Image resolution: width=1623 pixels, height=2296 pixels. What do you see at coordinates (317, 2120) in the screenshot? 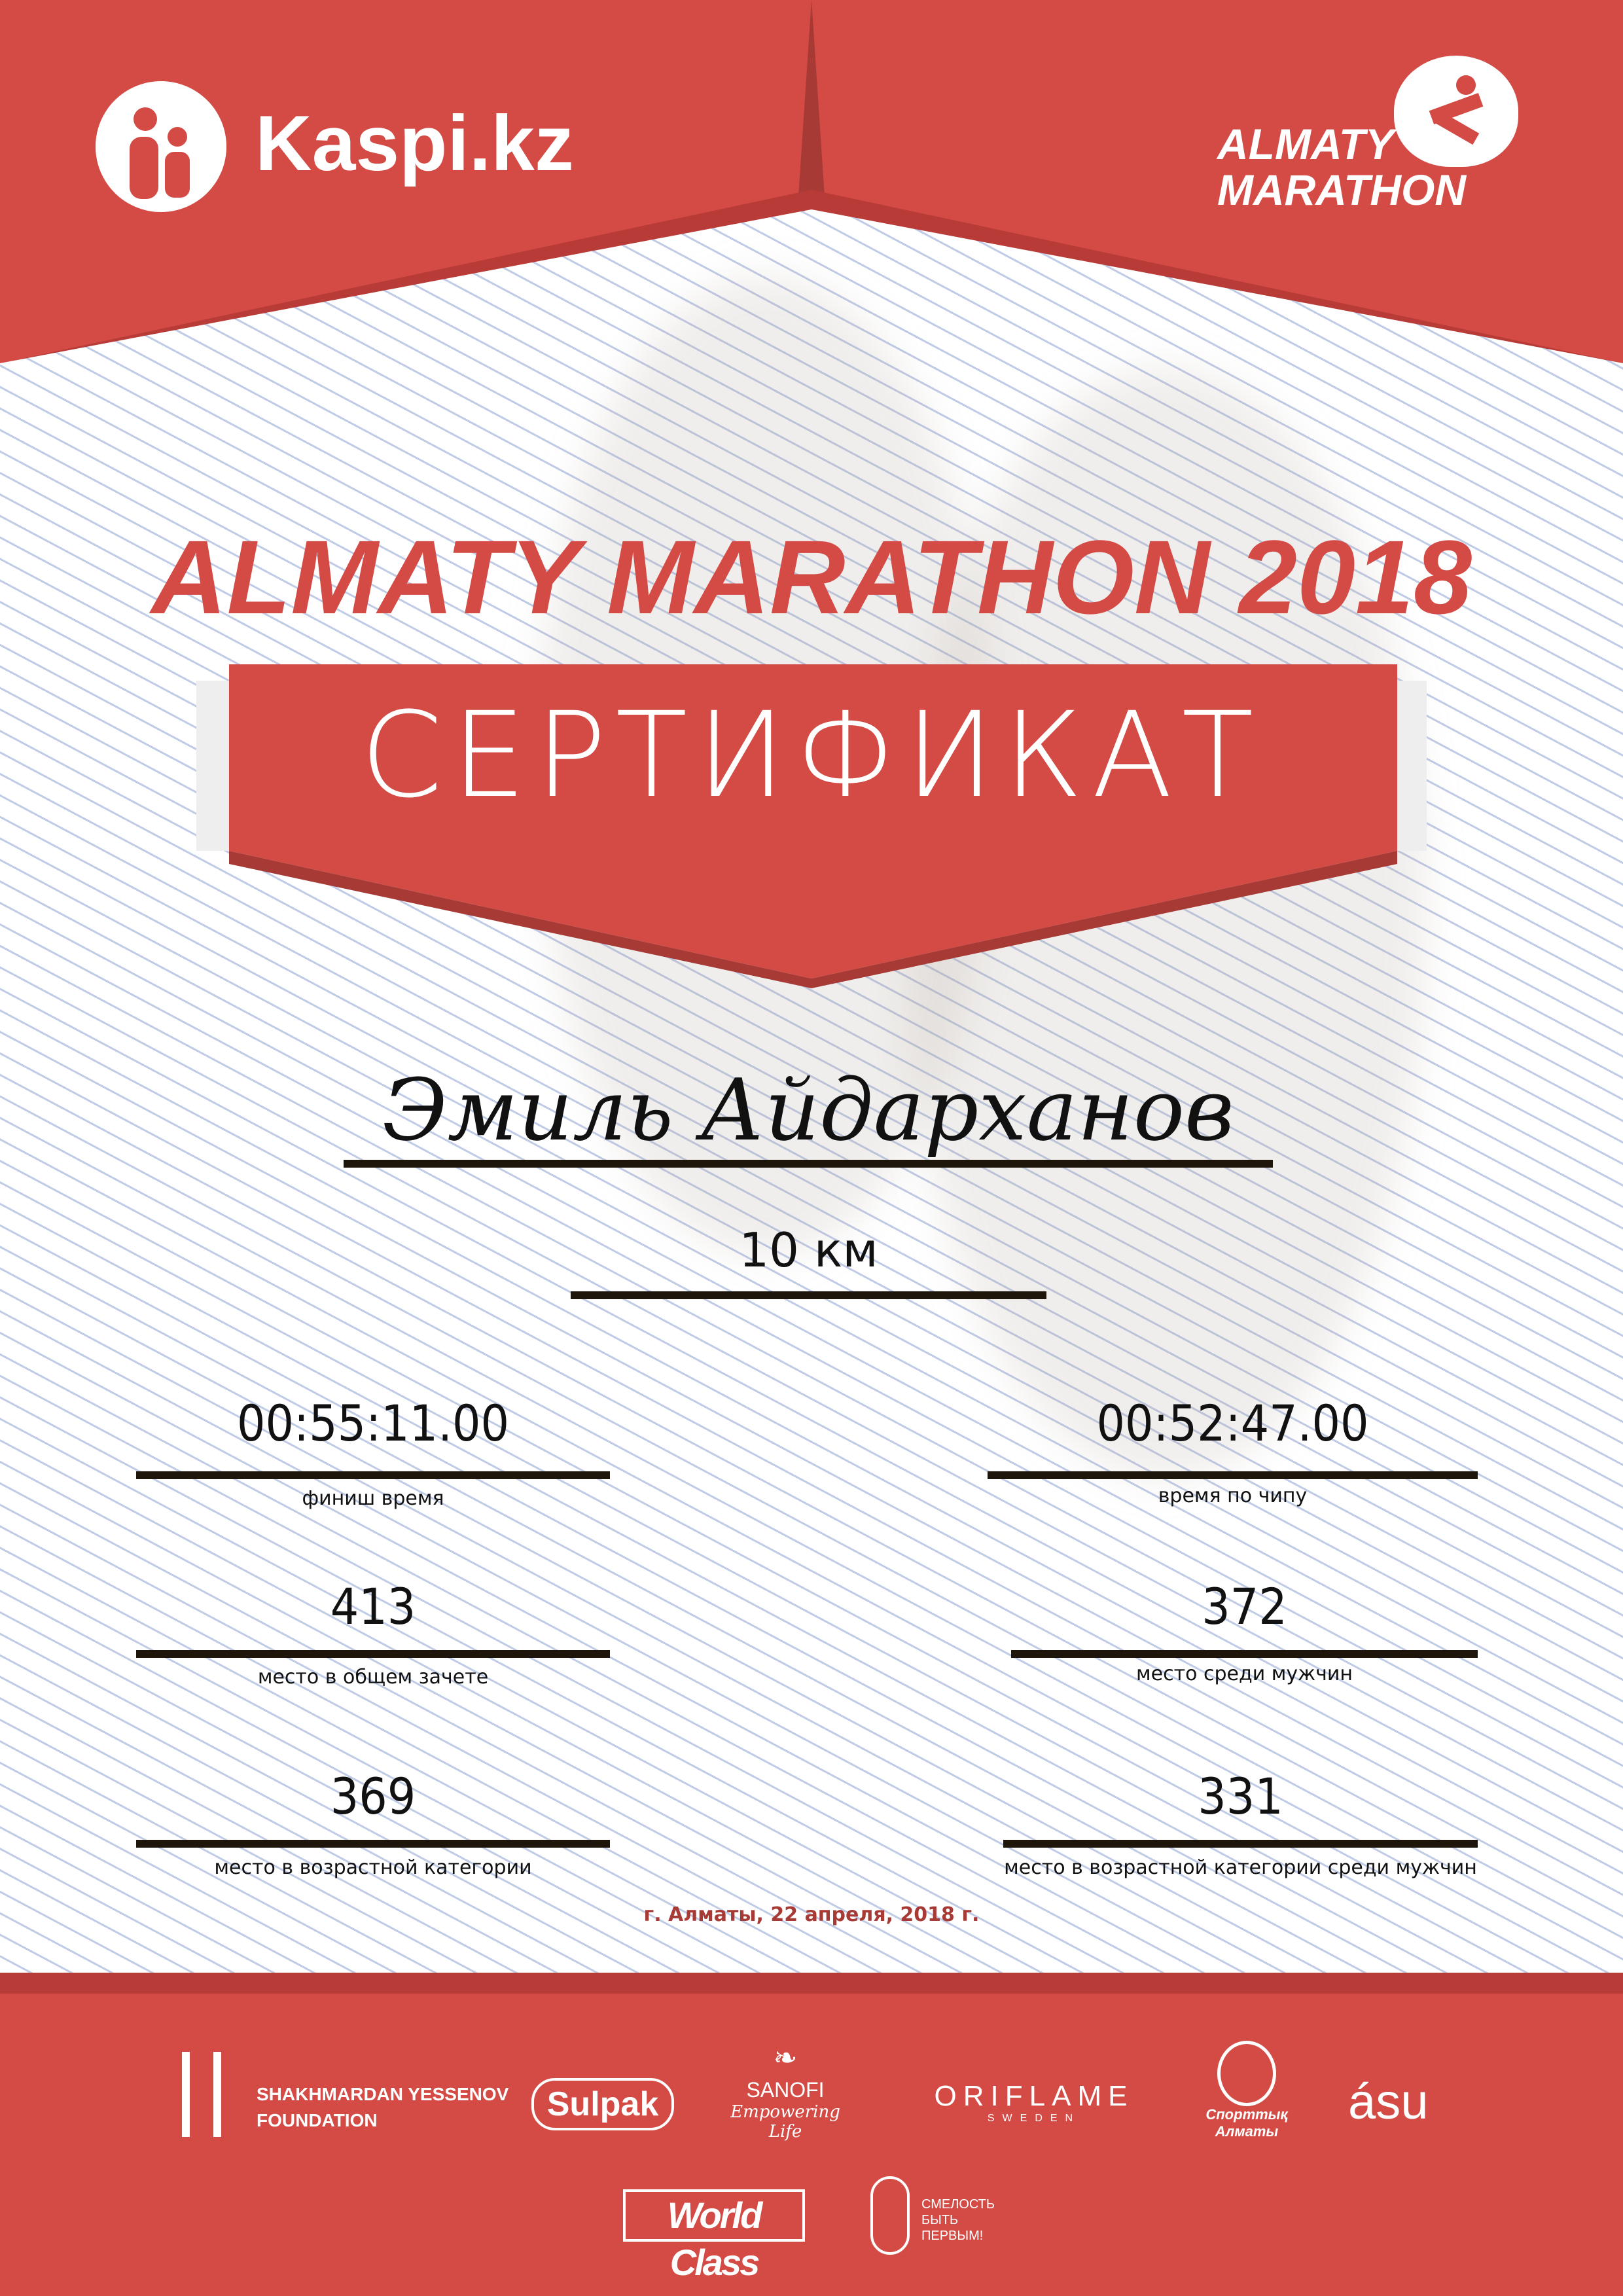
I see `yessenov-line-2: FOUNDATION` at bounding box center [317, 2120].